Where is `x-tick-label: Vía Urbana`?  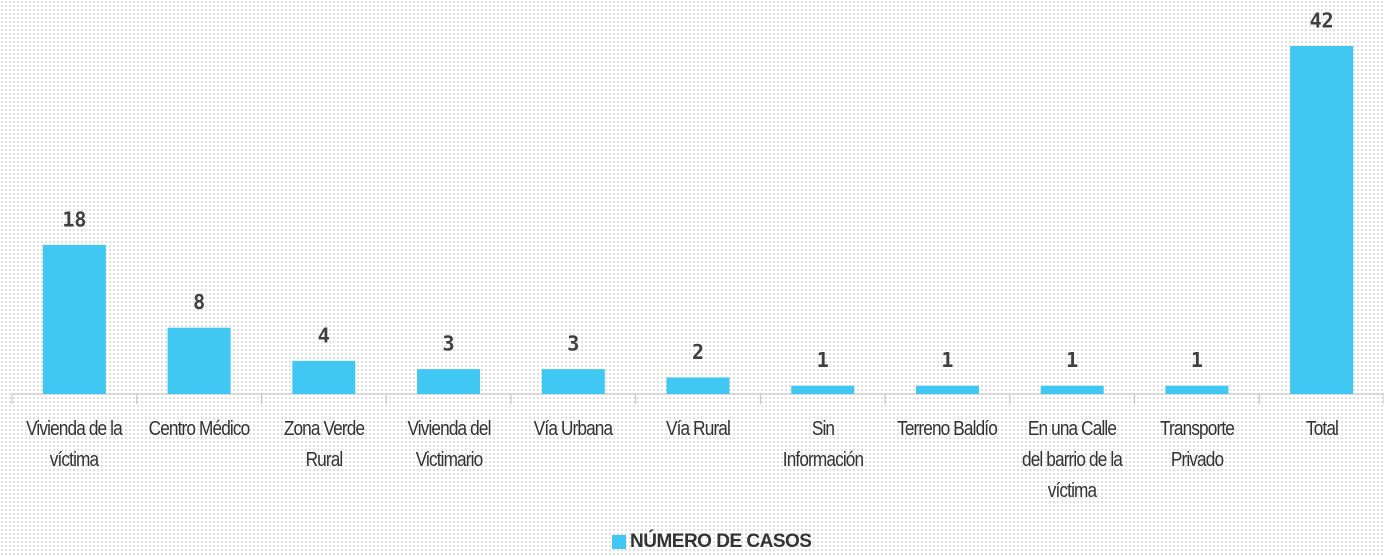 x-tick-label: Vía Urbana is located at coordinates (573, 429).